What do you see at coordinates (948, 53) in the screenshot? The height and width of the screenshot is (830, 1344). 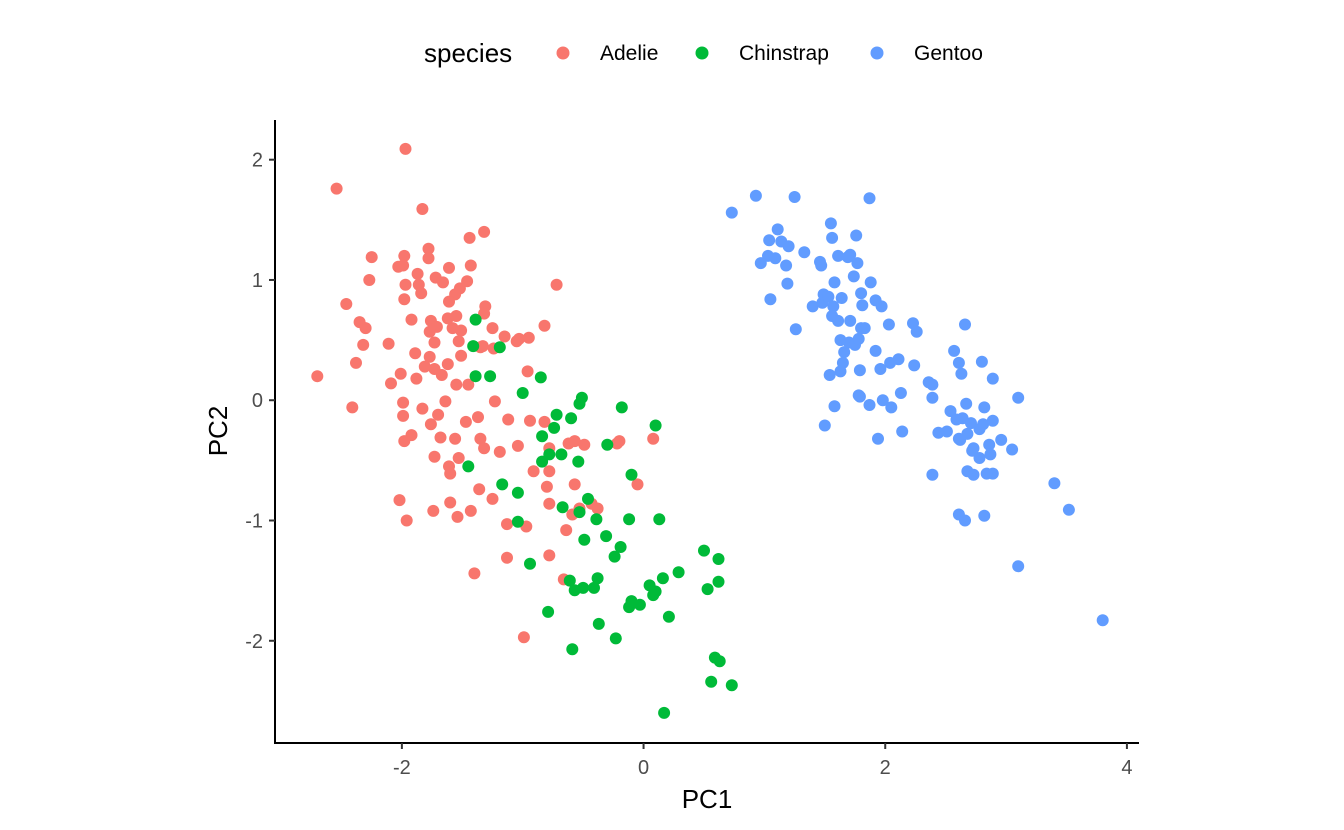 I see `legend-label-gentoo: Gentoo` at bounding box center [948, 53].